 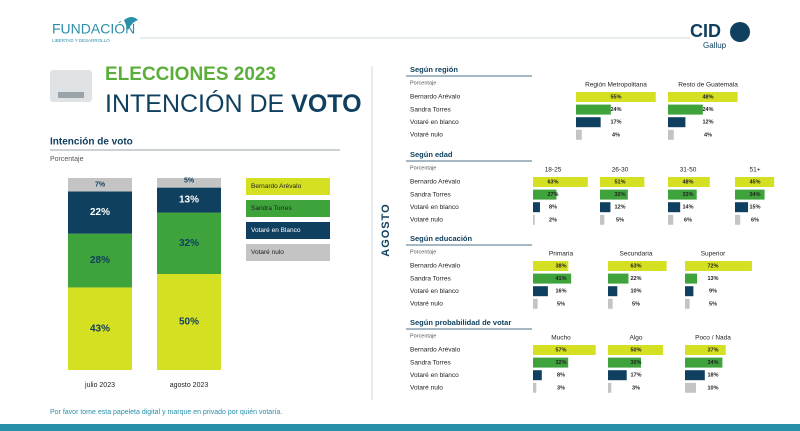 I want to click on brand-sub: Gallup, so click(x=715, y=45).